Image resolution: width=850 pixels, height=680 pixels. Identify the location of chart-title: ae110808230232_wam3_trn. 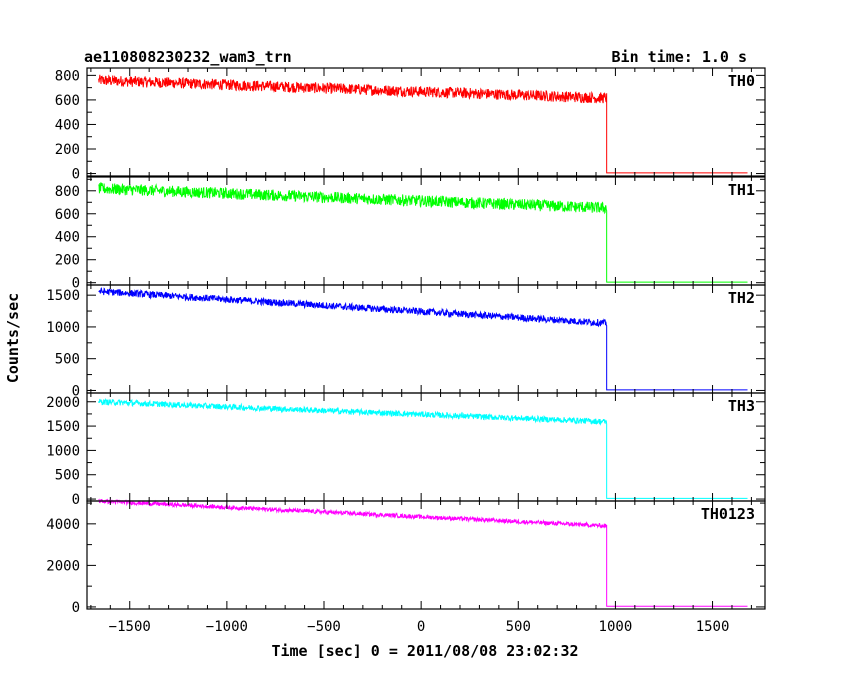
(188, 57).